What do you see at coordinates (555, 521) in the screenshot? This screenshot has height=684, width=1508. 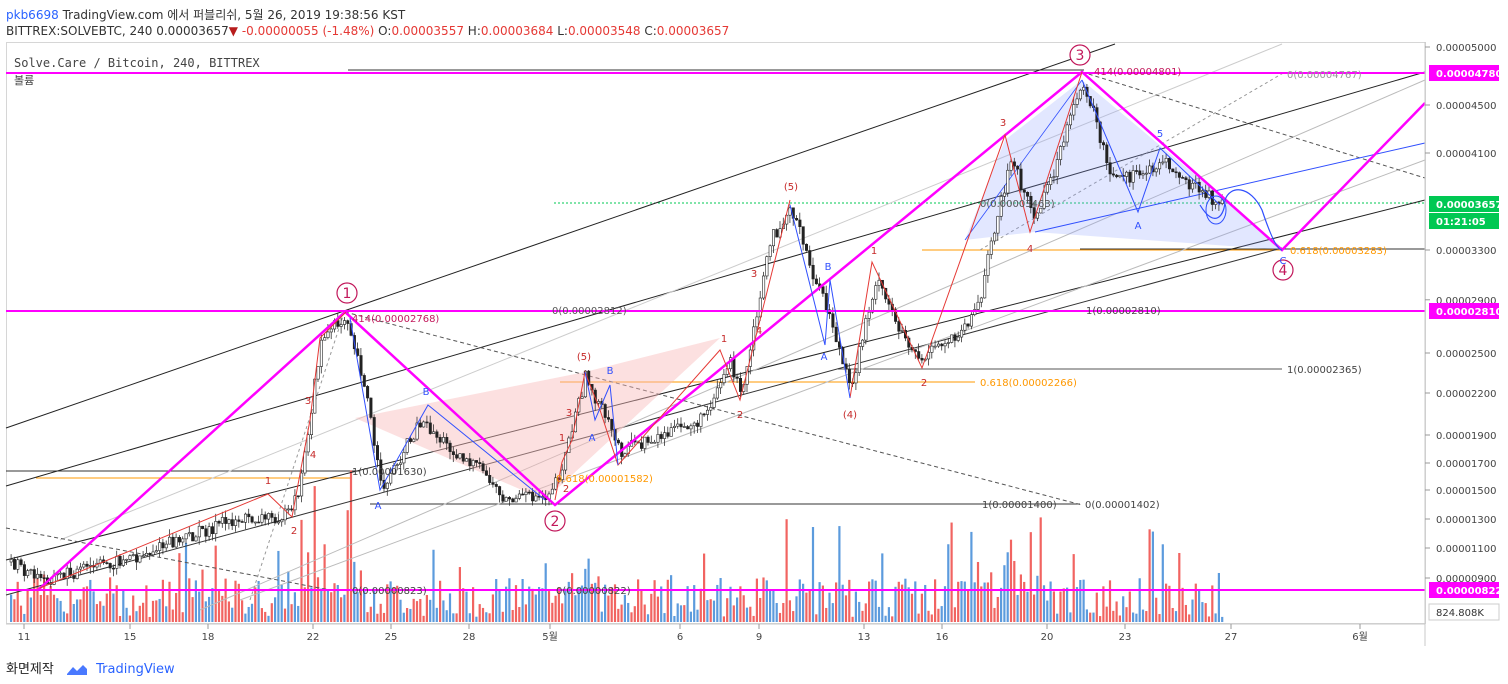 I see `wave-circle` at bounding box center [555, 521].